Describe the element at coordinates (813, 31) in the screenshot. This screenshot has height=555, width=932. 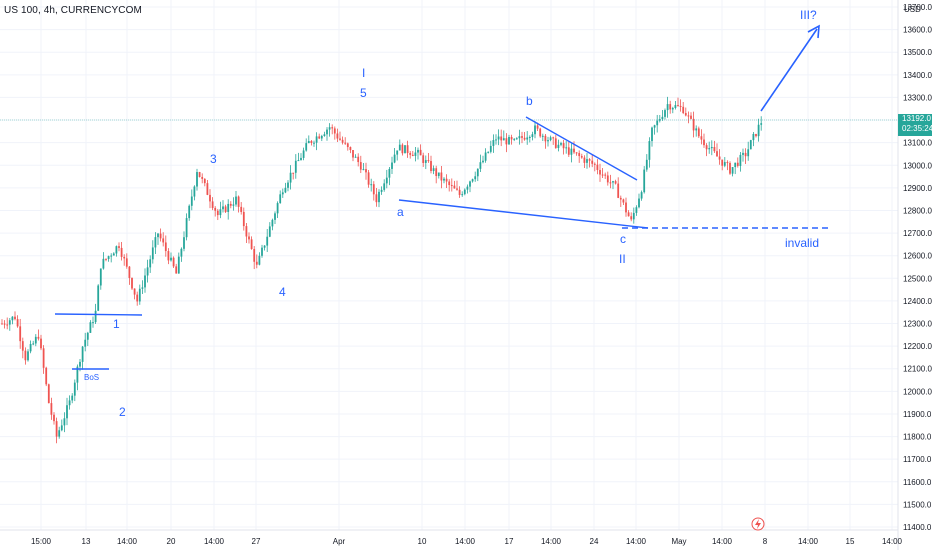
I see `projection-arrowhead-icon` at that location.